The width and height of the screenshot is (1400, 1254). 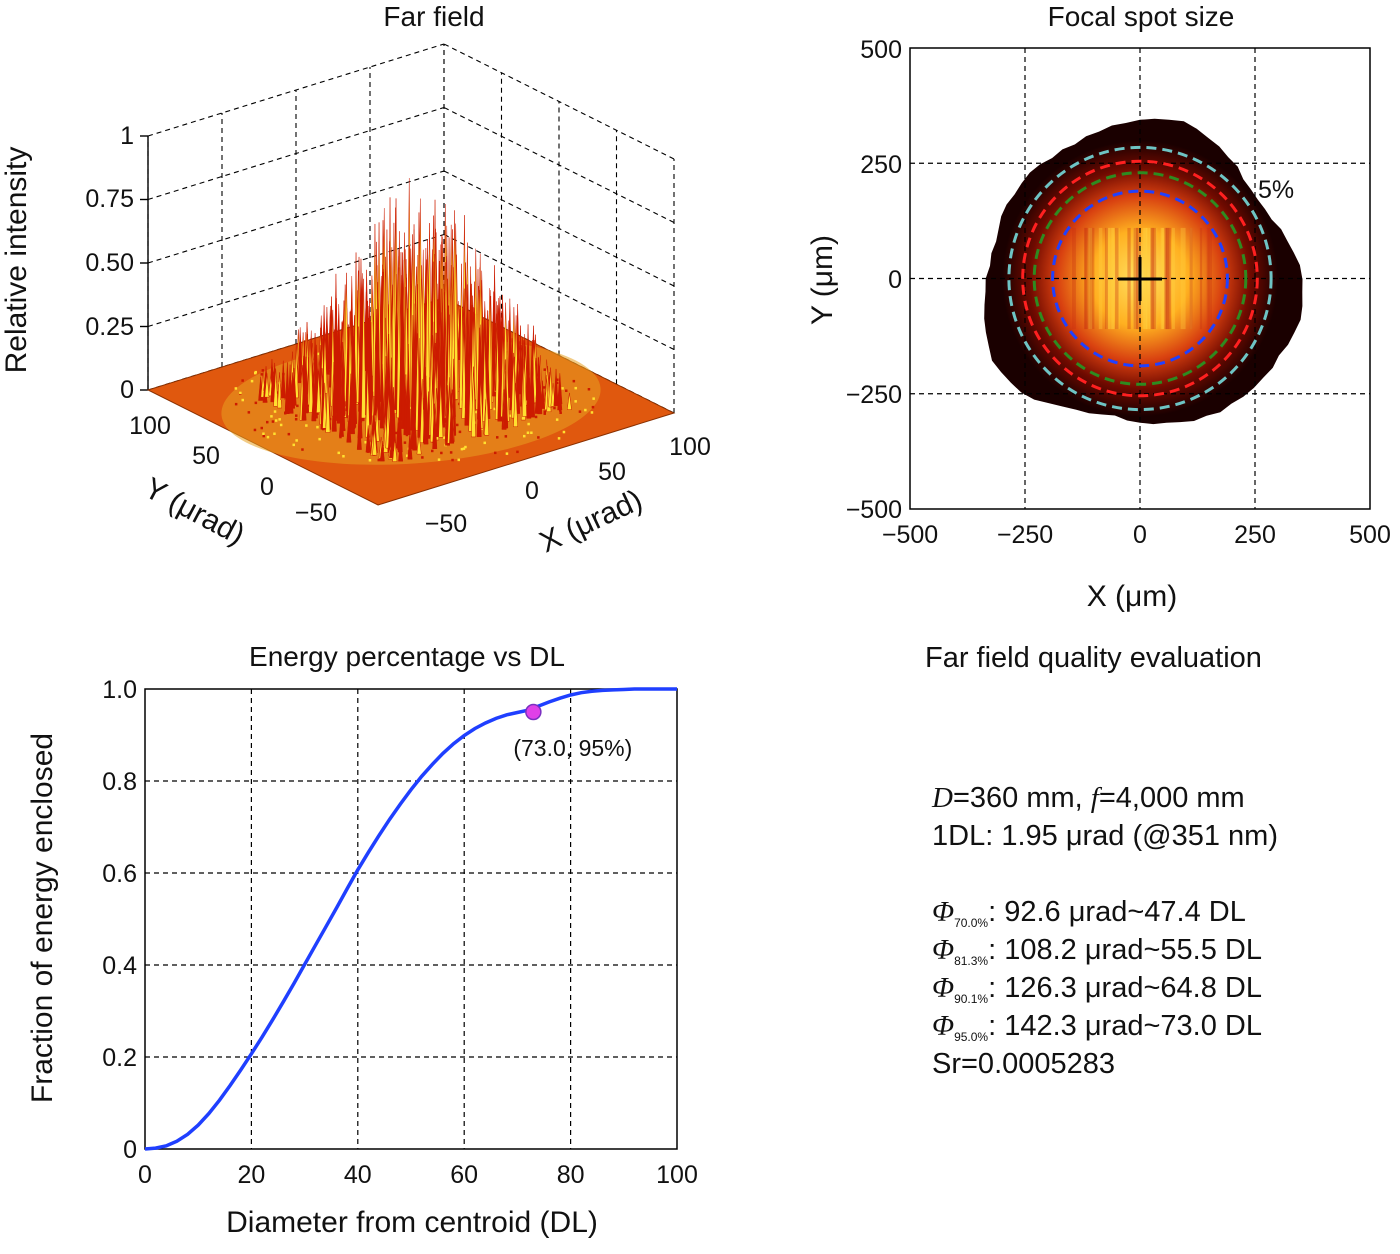 What do you see at coordinates (591, 521) in the screenshot?
I see `far-field-x-label: X (μrad)` at bounding box center [591, 521].